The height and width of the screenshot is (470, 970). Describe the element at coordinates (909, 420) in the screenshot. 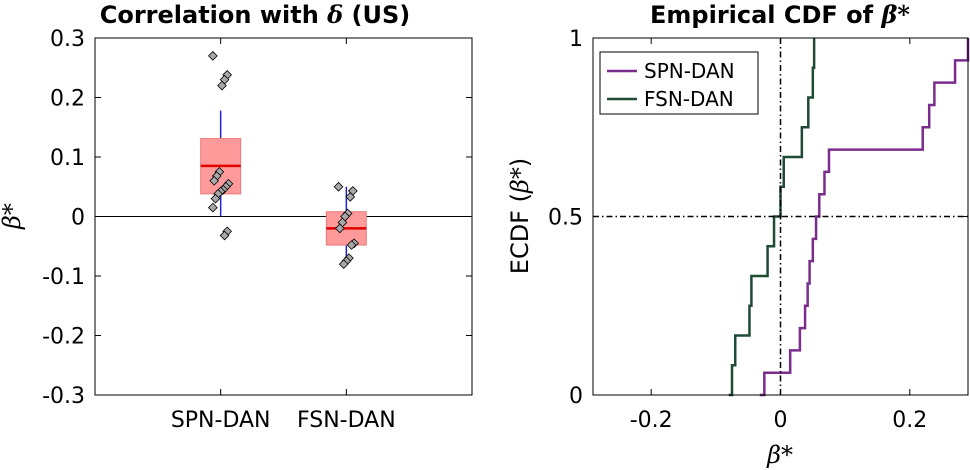

I see `x-tick-label: 0.2` at that location.